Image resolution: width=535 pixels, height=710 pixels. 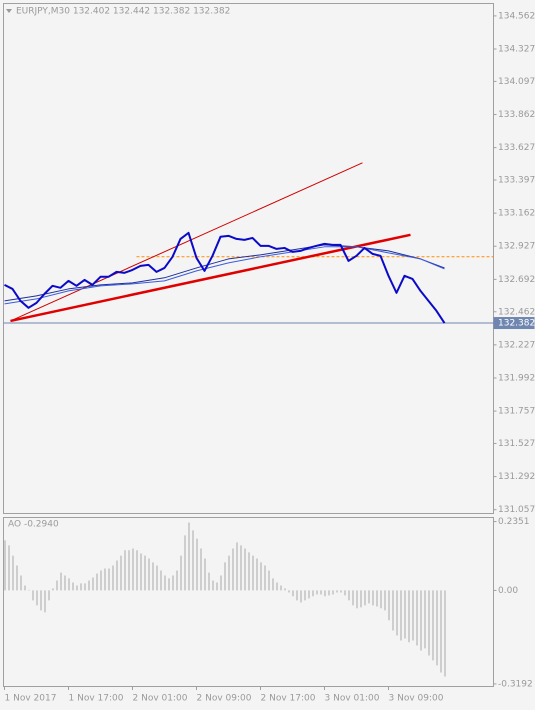 What do you see at coordinates (416, 699) in the screenshot?
I see `x-tick-label: 3 Nov 09:00` at bounding box center [416, 699].